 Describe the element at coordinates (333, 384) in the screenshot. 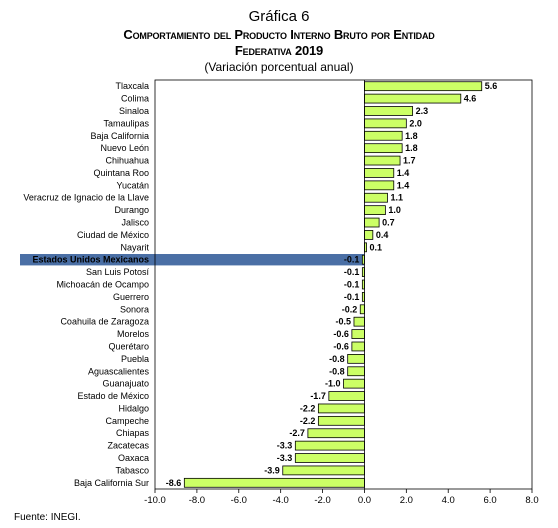

I see `value-label: -1.0` at that location.